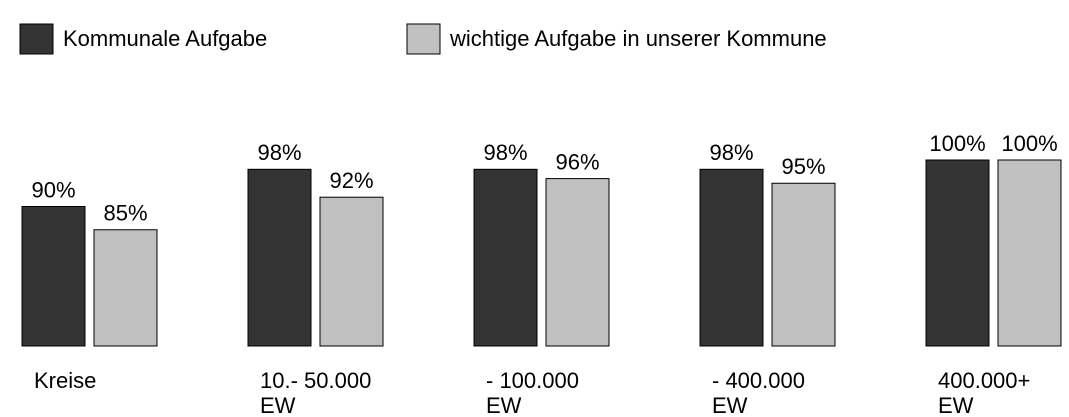 This screenshot has height=417, width=1069. Describe the element at coordinates (532, 392) in the screenshot. I see `x-tick-label: - 100.000 EW` at that location.